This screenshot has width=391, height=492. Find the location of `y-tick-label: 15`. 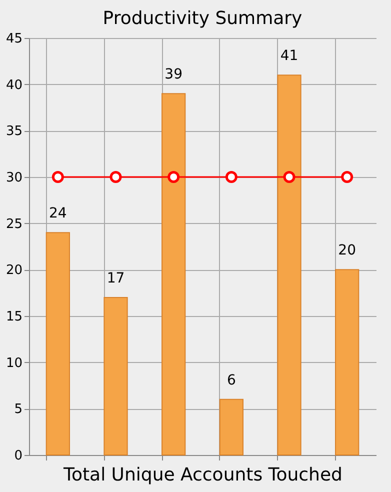

y-tick-label: 15 is located at coordinates (14, 317).